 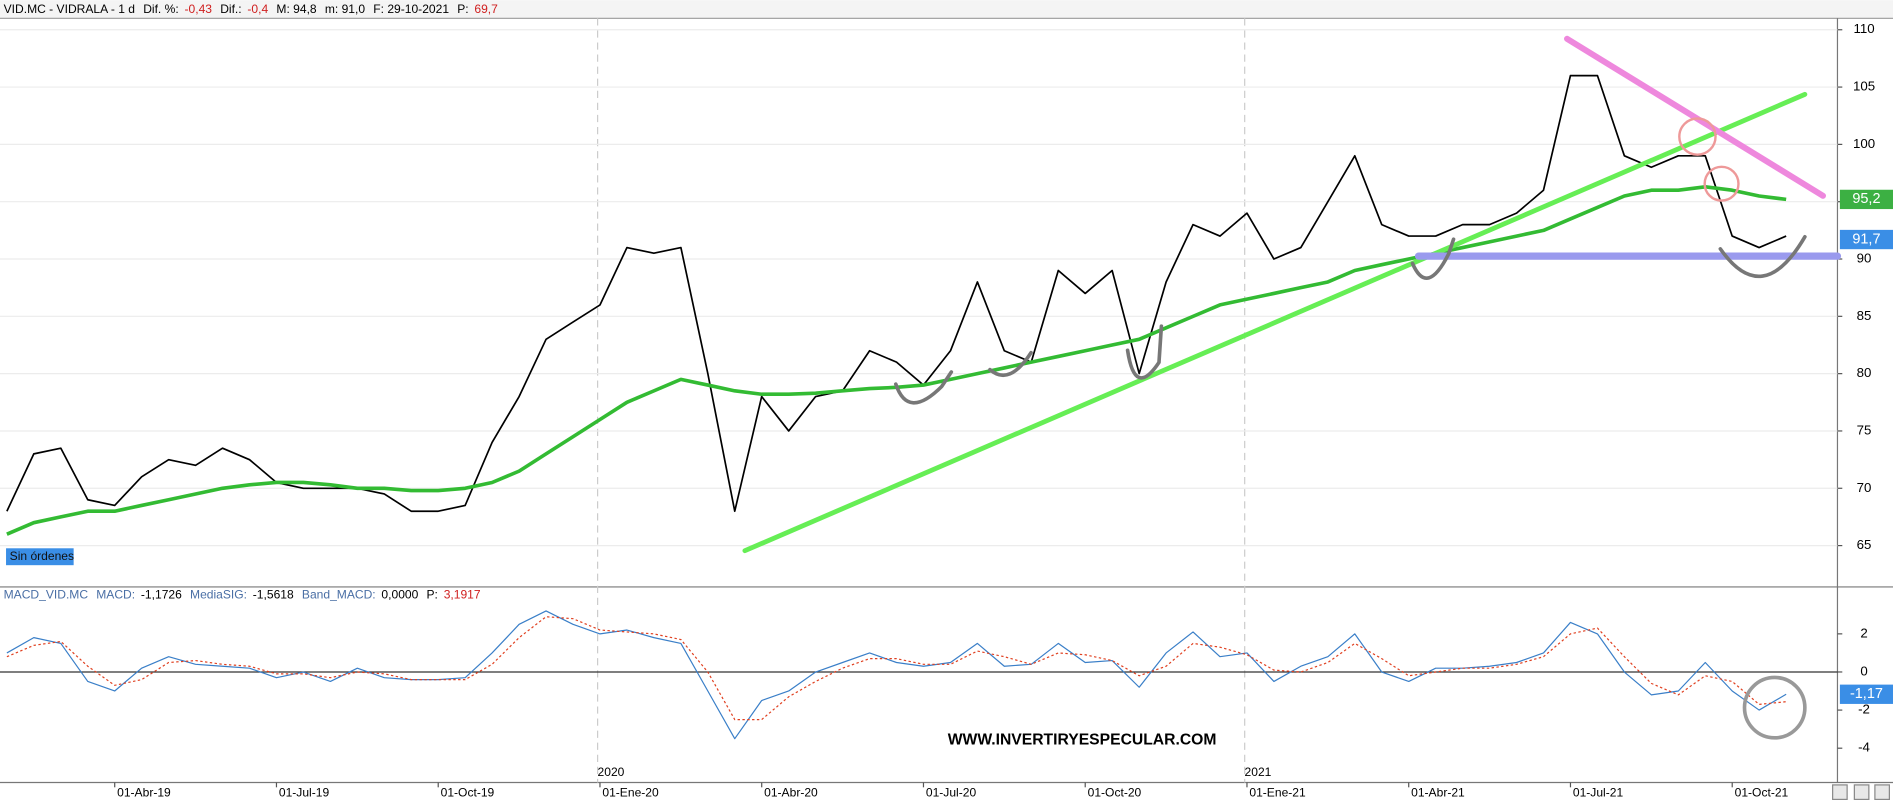 What do you see at coordinates (1864, 315) in the screenshot?
I see `y-tick-label: 85` at bounding box center [1864, 315].